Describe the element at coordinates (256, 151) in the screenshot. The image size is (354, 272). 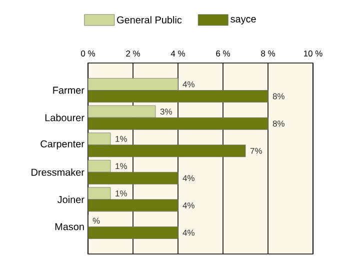
I see `data-label: 7%` at that location.